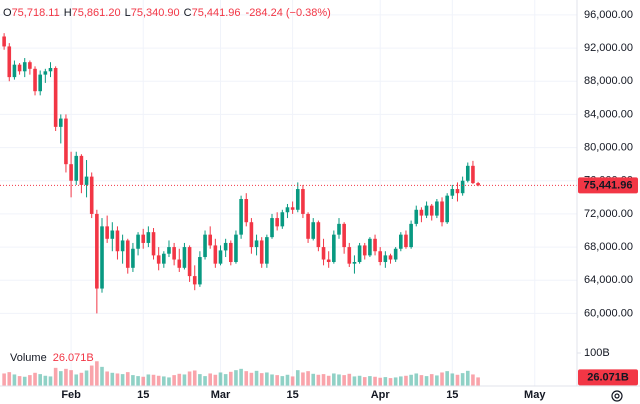 The height and width of the screenshot is (404, 640). What do you see at coordinates (608, 377) in the screenshot?
I see `last-volume-box` at bounding box center [608, 377].